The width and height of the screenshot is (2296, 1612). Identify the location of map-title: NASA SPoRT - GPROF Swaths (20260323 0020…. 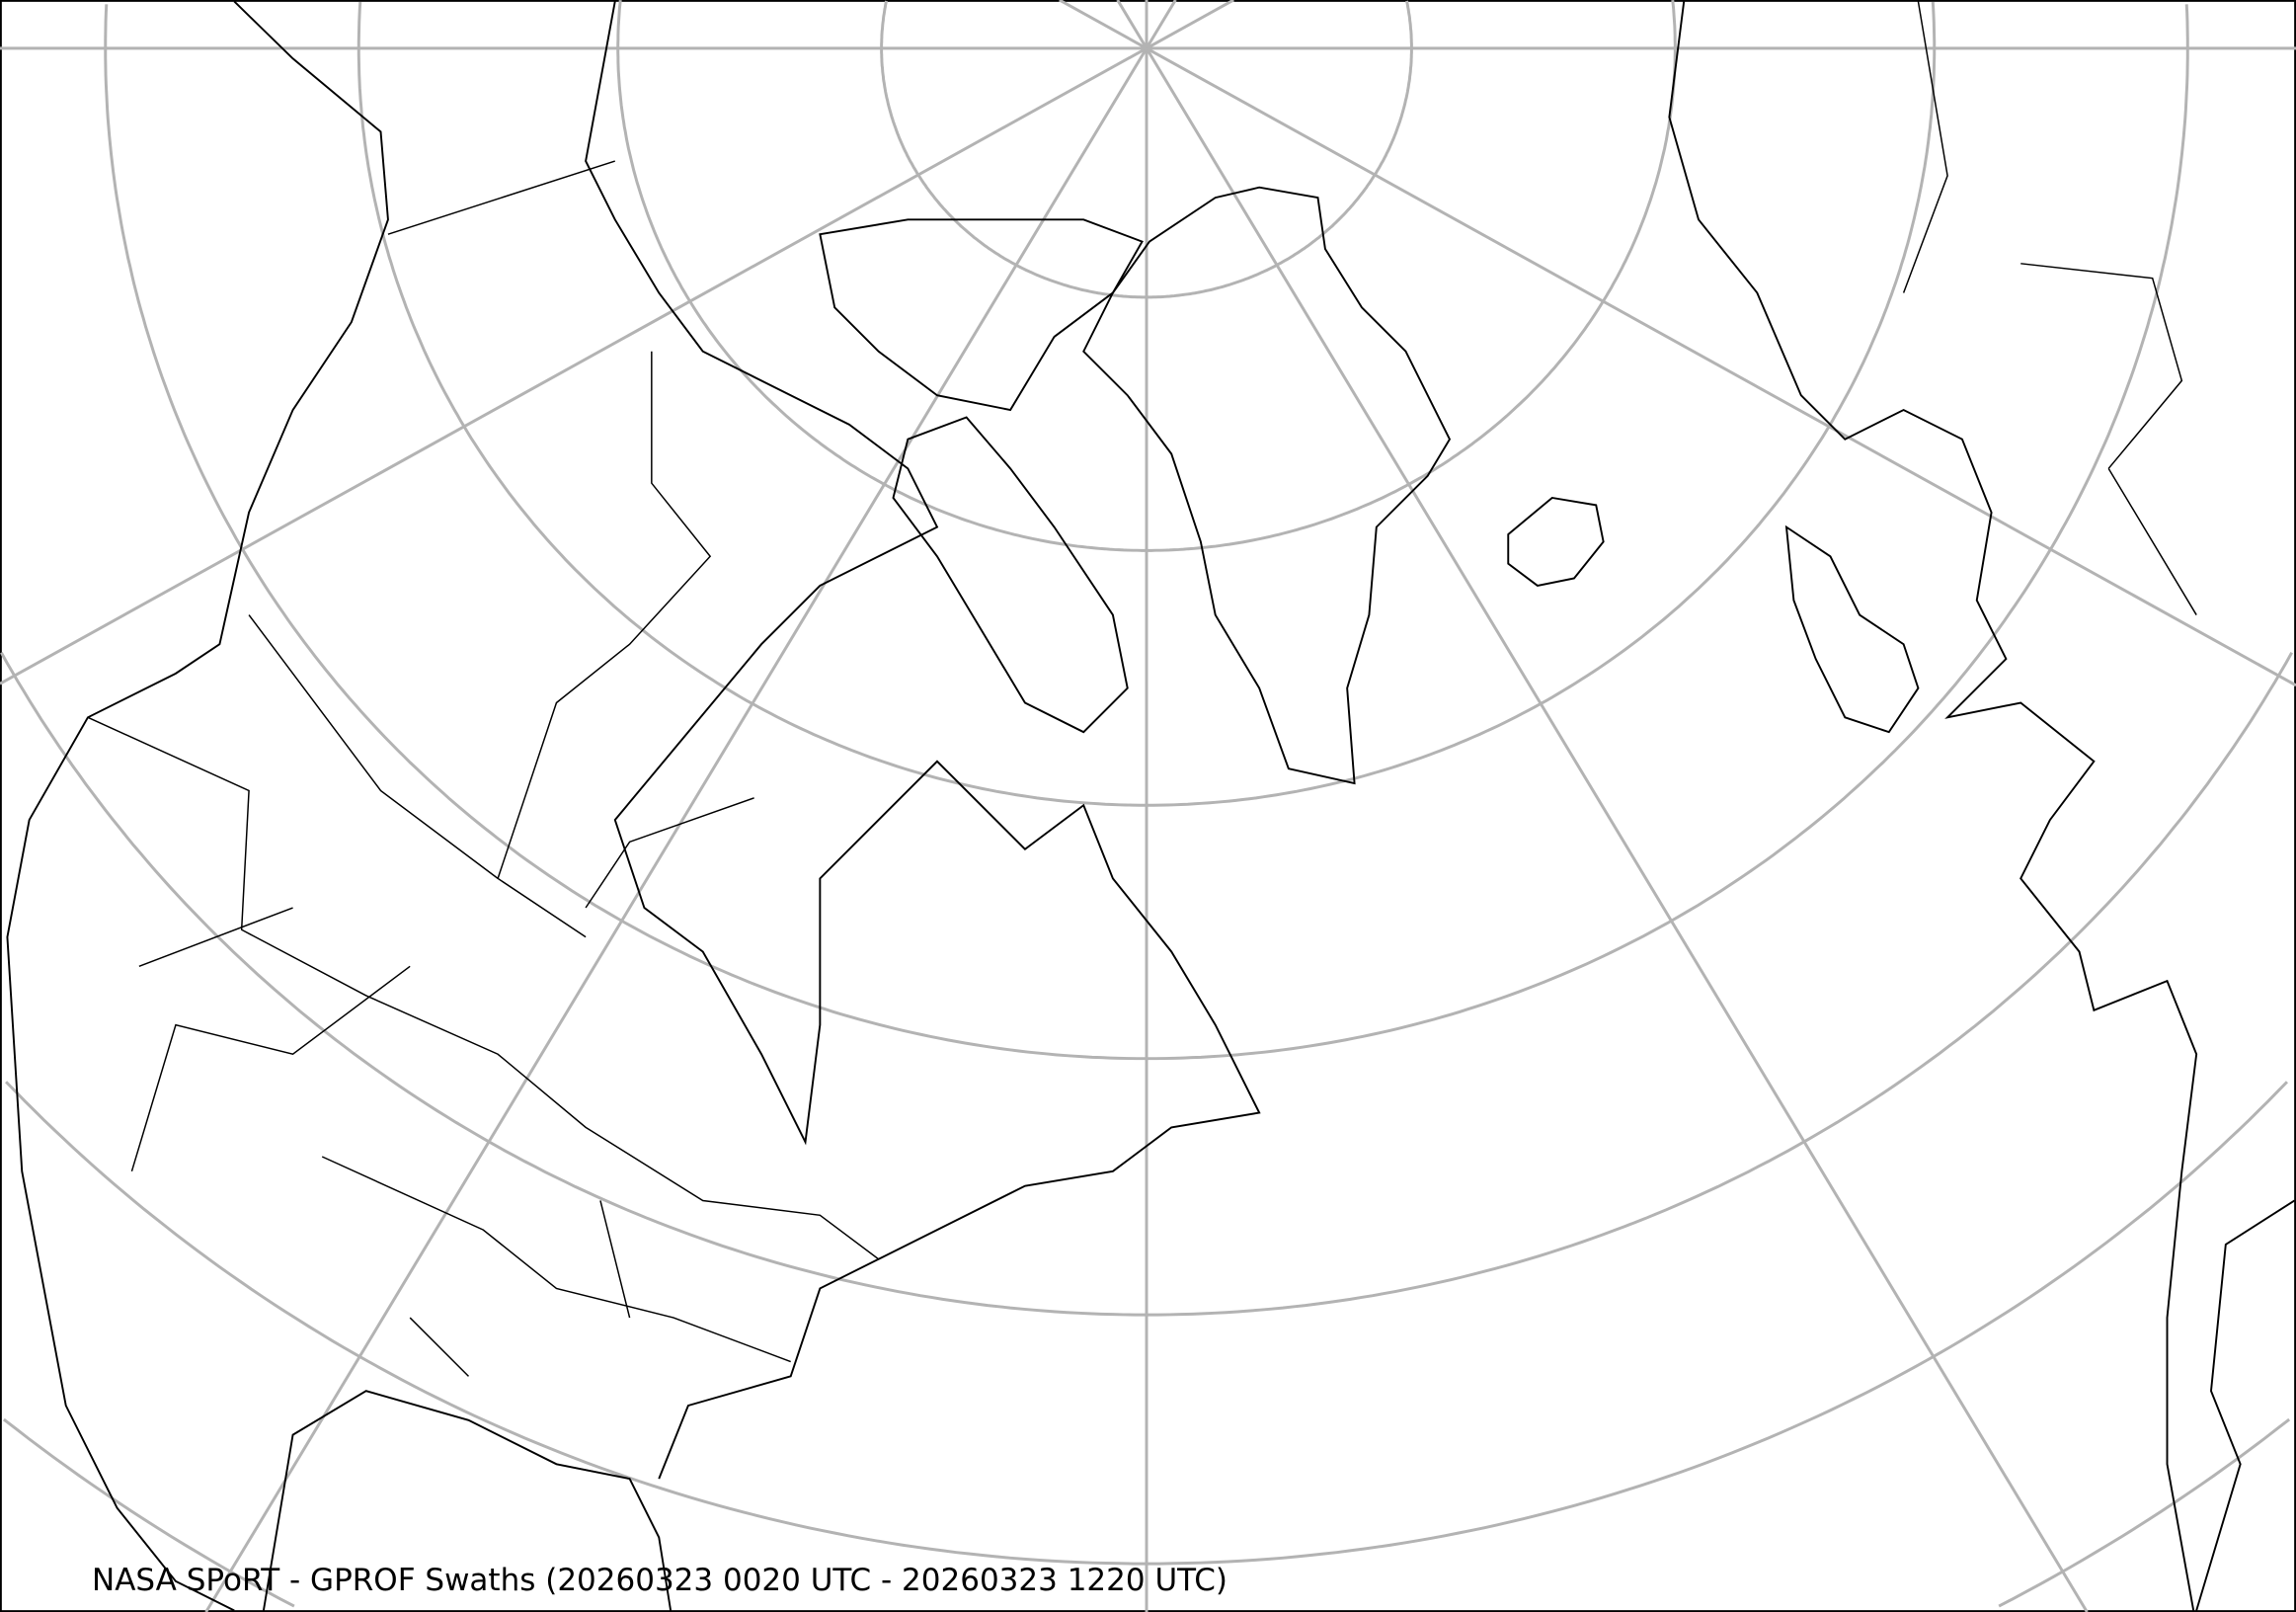
(660, 1580).